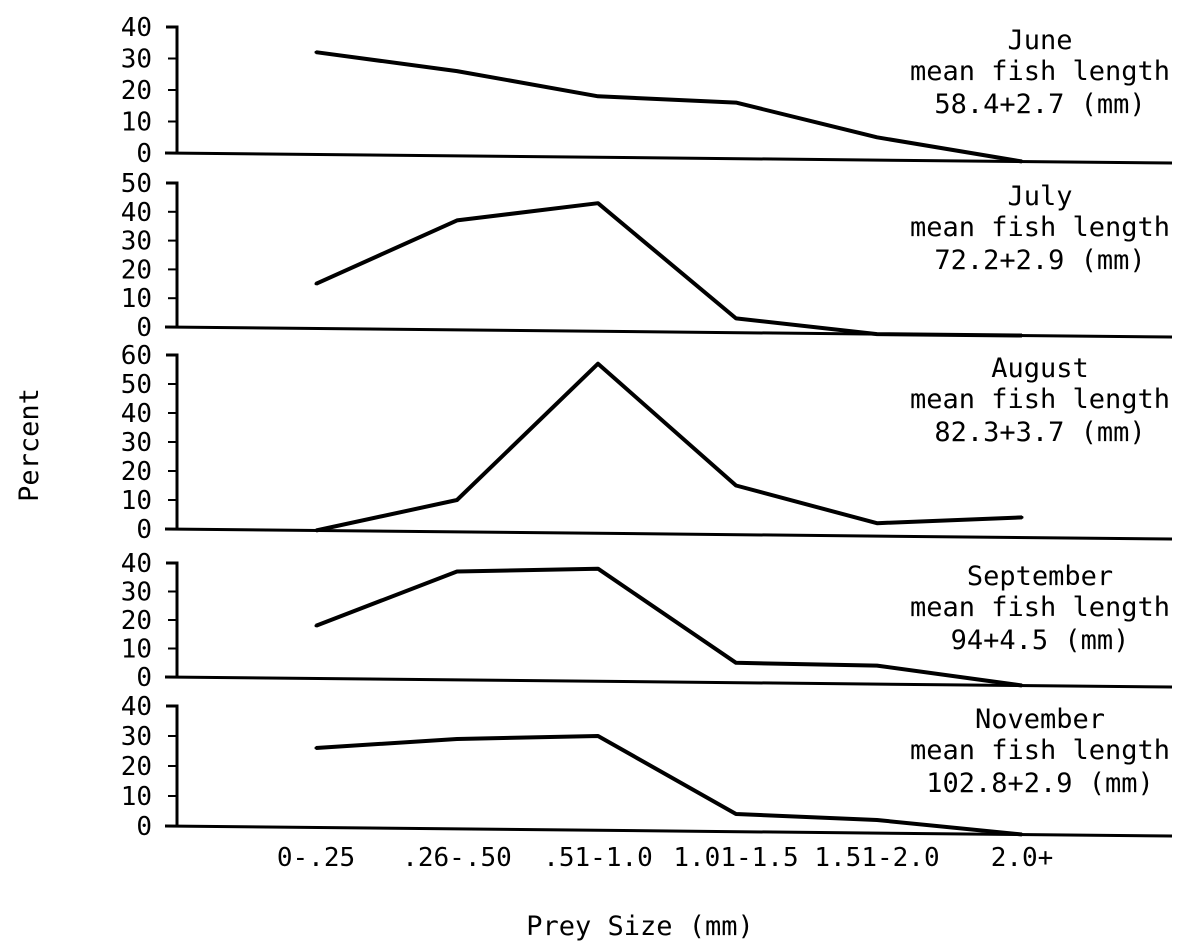 Image resolution: width=1199 pixels, height=951 pixels. Describe the element at coordinates (669, 447) in the screenshot. I see `series-line-august` at that location.